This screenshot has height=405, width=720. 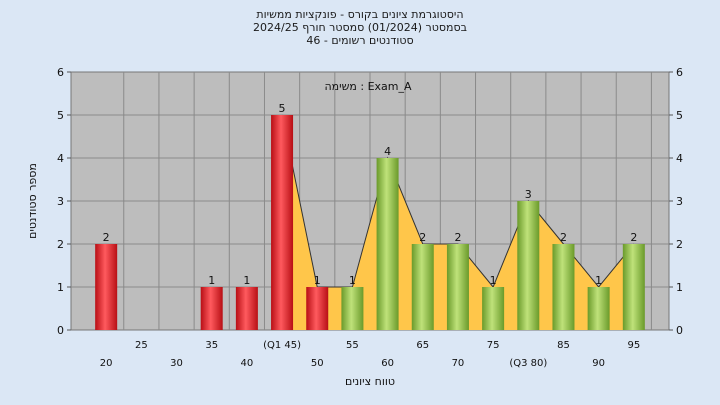 What do you see at coordinates (679, 115) in the screenshot?
I see `y-tick-label-right: 5` at bounding box center [679, 115].